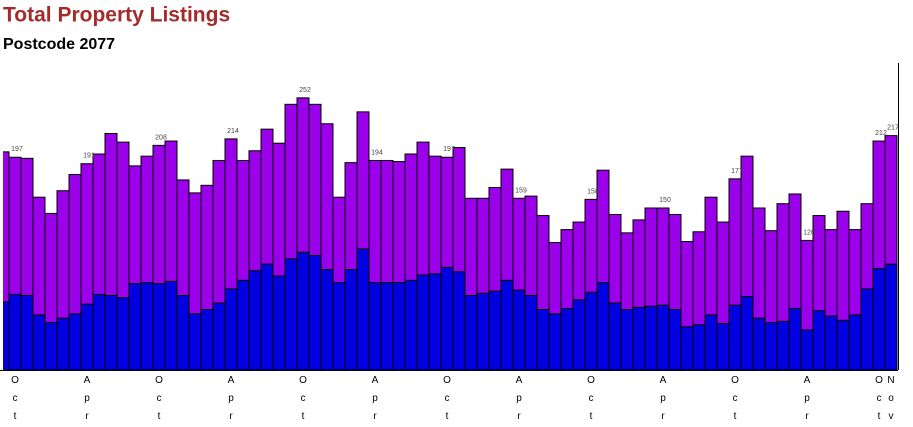  I want to click on total-label: 120, so click(809, 232).